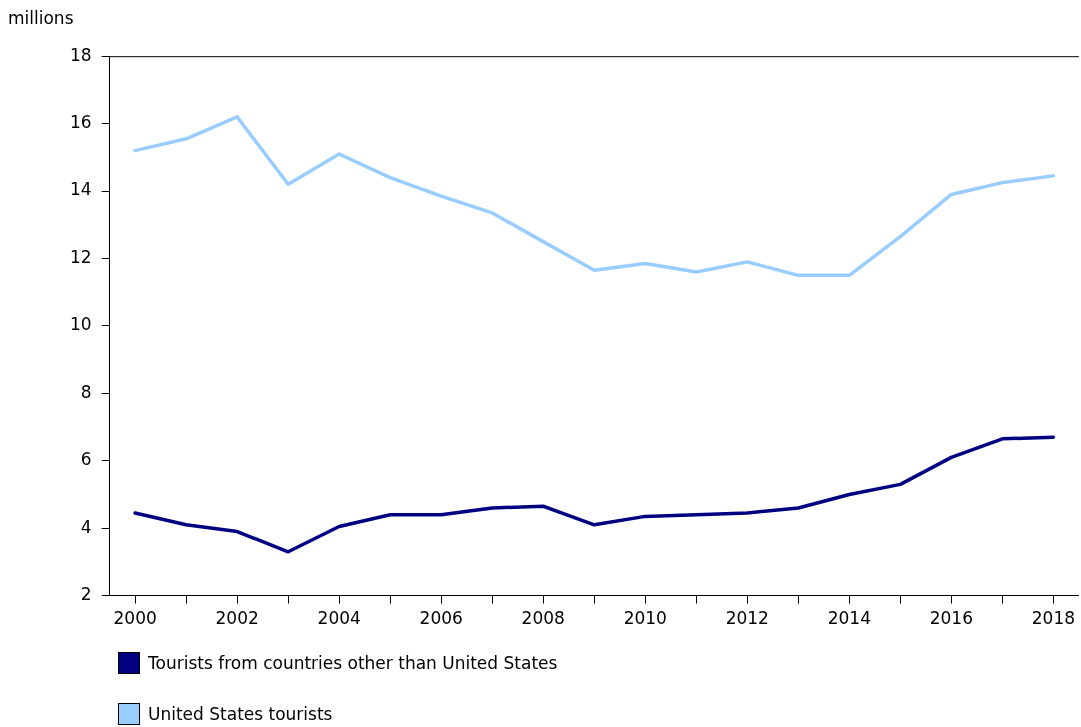 This screenshot has width=1081, height=727. Describe the element at coordinates (86, 594) in the screenshot. I see `y-tick-label: 2` at that location.